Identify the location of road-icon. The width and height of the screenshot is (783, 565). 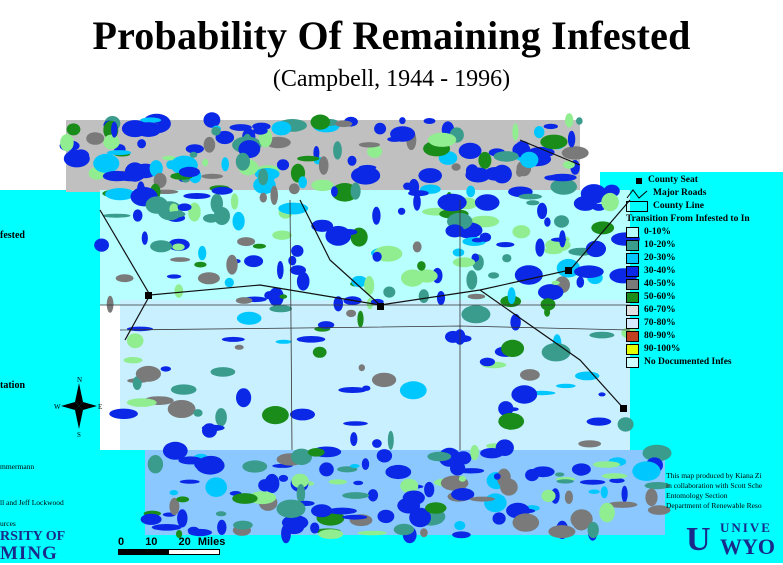
(637, 193).